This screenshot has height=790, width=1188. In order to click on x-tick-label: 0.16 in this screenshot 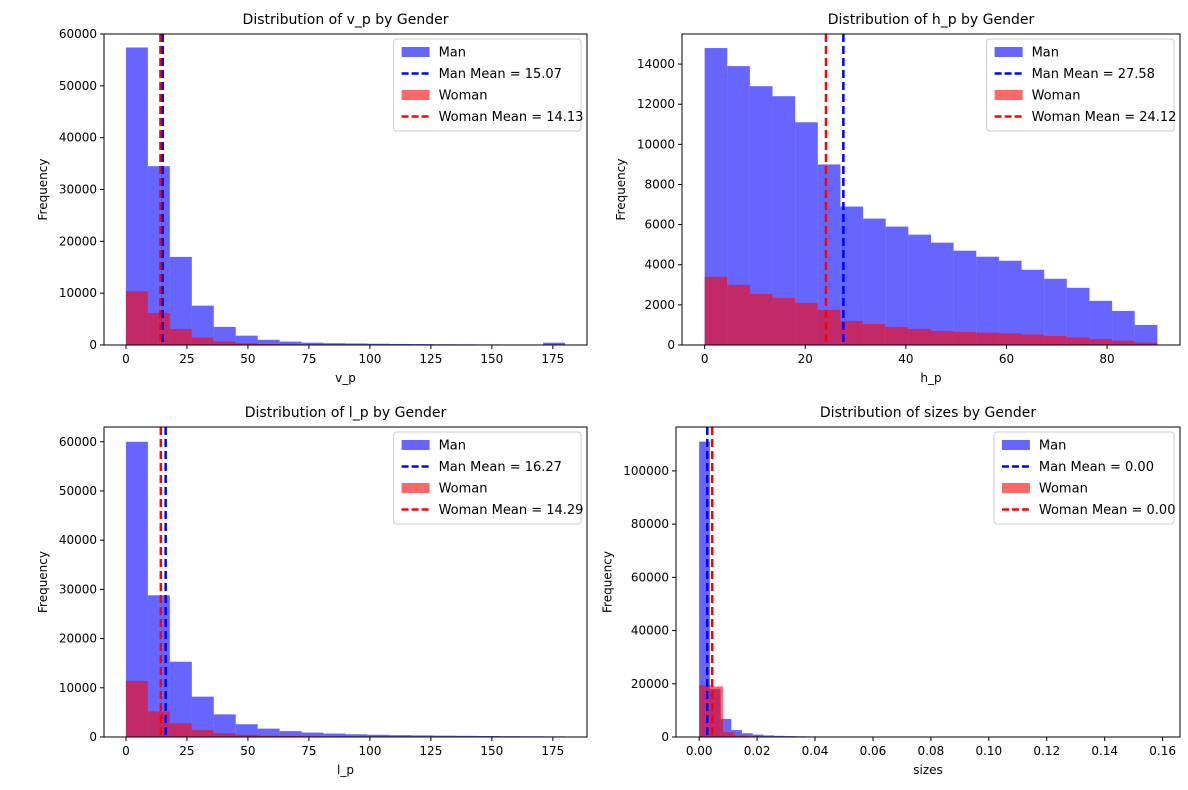, I will do `click(1162, 751)`.